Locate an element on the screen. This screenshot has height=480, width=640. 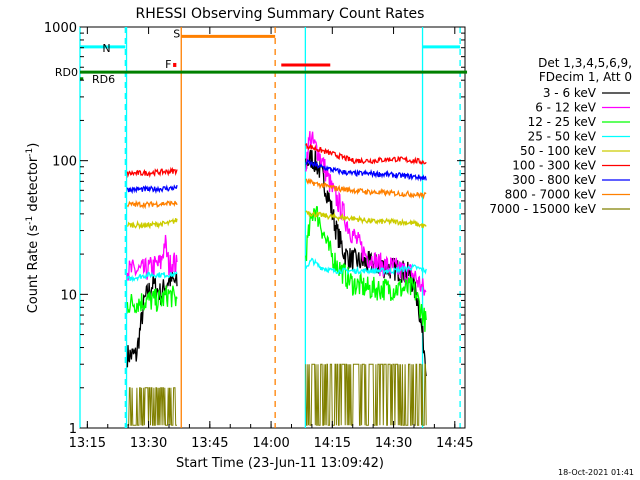
y-axis-label-end: ) is located at coordinates (33, 145).